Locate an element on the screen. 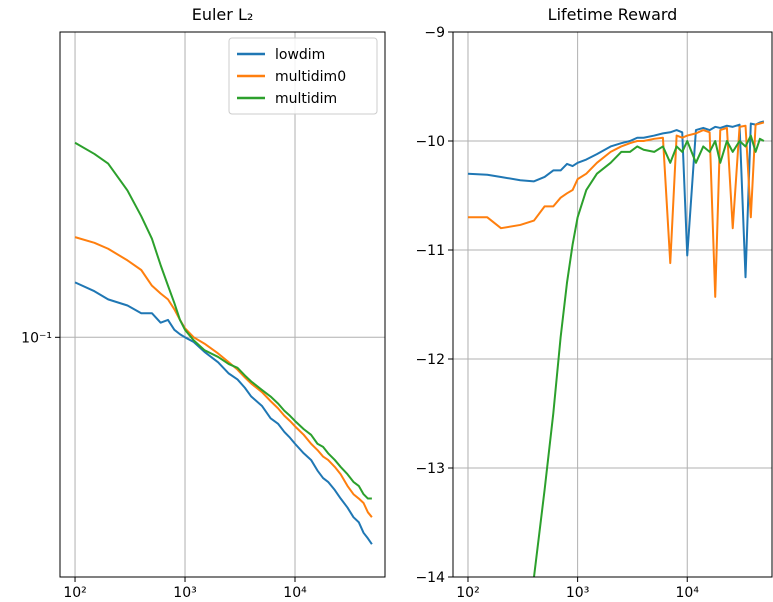  y-tick-label: −14 is located at coordinates (430, 578).